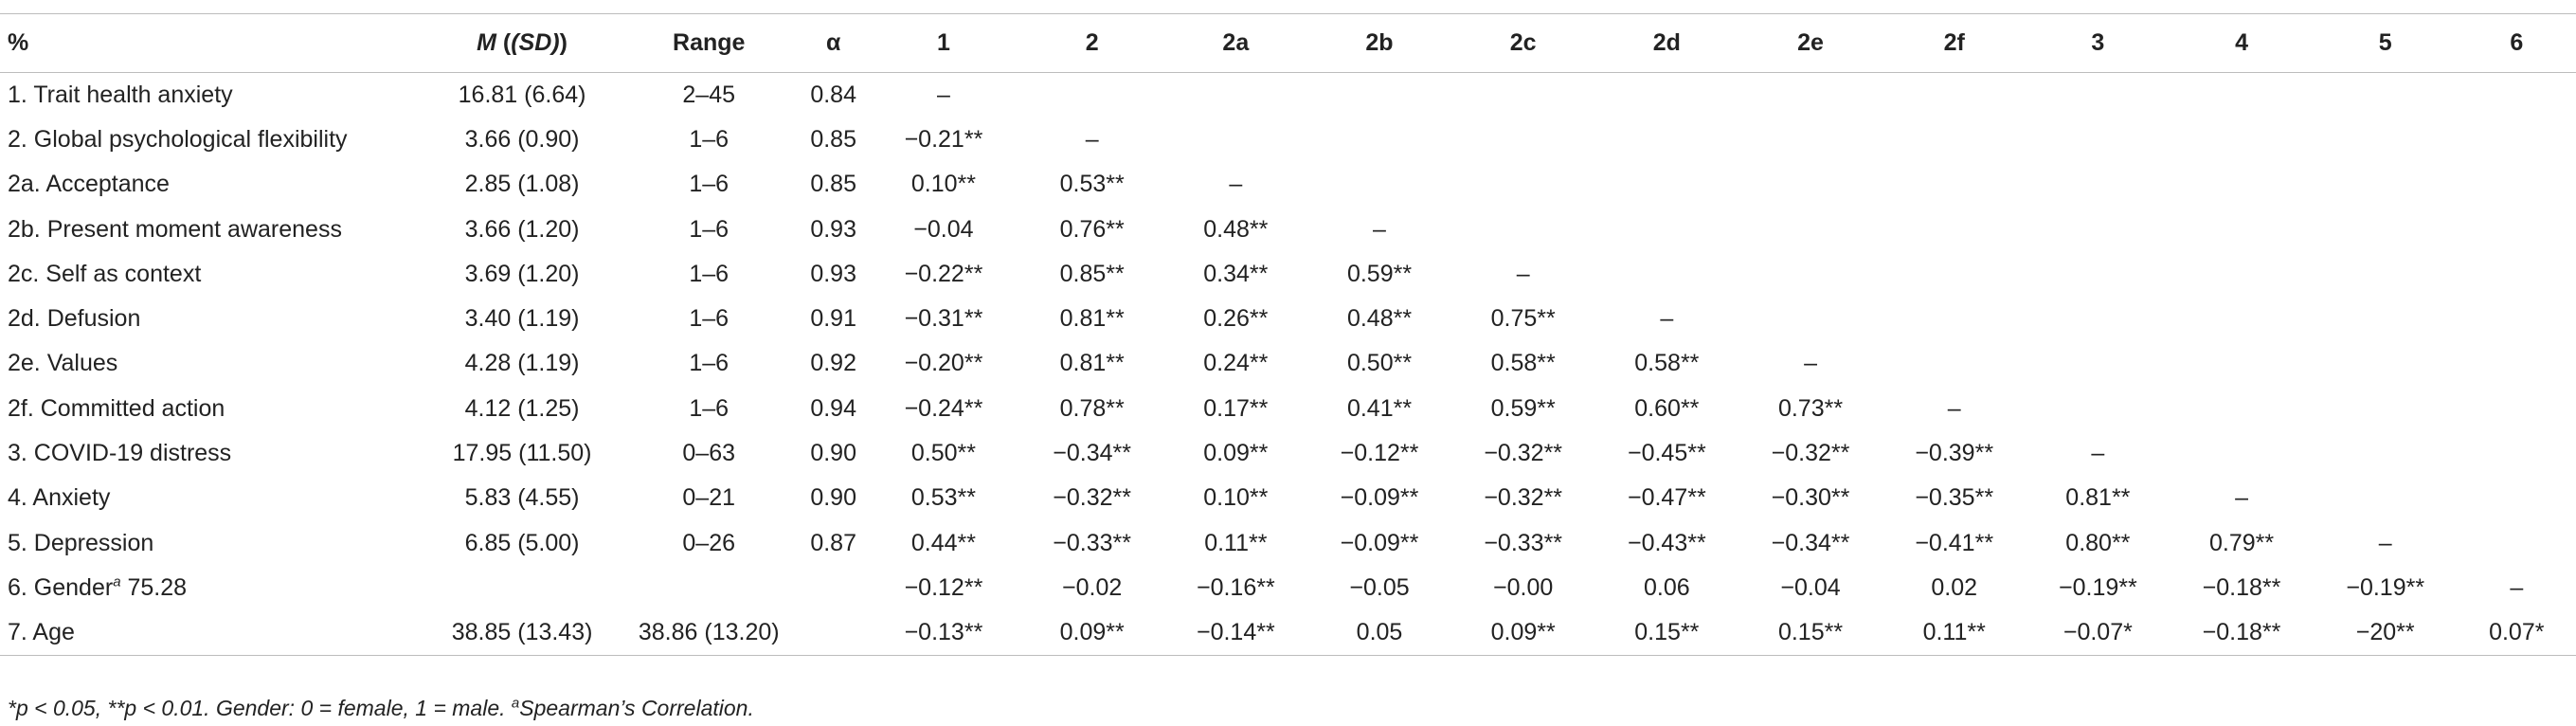 This screenshot has height=726, width=2576. Describe the element at coordinates (522, 498) in the screenshot. I see `cell-mean-sd: 5.83 (4.55)` at that location.